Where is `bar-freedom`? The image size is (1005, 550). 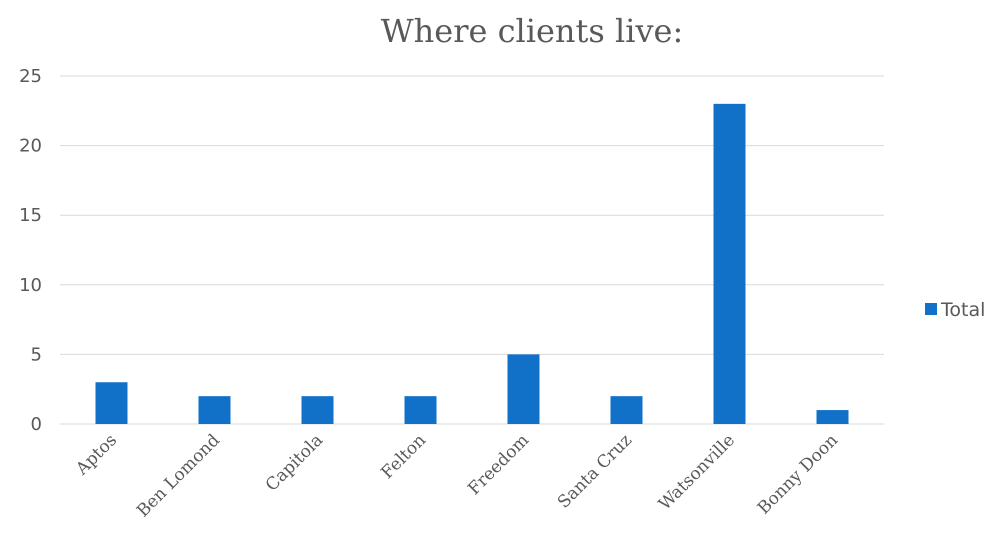 bar-freedom is located at coordinates (523, 389).